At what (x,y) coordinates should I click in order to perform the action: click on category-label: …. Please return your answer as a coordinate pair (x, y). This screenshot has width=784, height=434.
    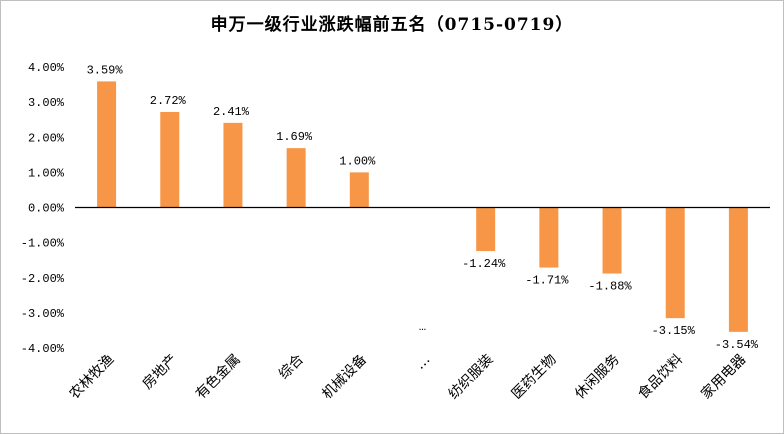
    Looking at the image, I should click on (422, 362).